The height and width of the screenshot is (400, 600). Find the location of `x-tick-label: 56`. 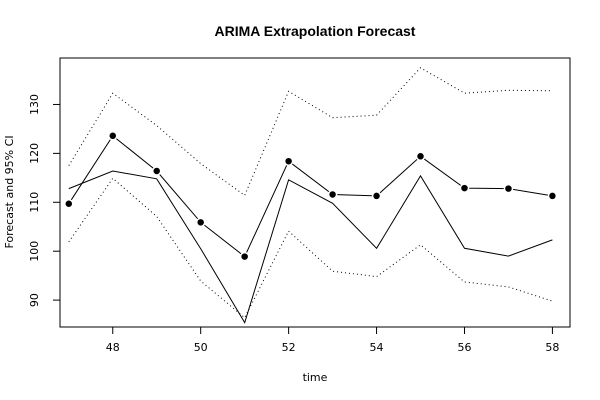

x-tick-label: 56 is located at coordinates (464, 347).